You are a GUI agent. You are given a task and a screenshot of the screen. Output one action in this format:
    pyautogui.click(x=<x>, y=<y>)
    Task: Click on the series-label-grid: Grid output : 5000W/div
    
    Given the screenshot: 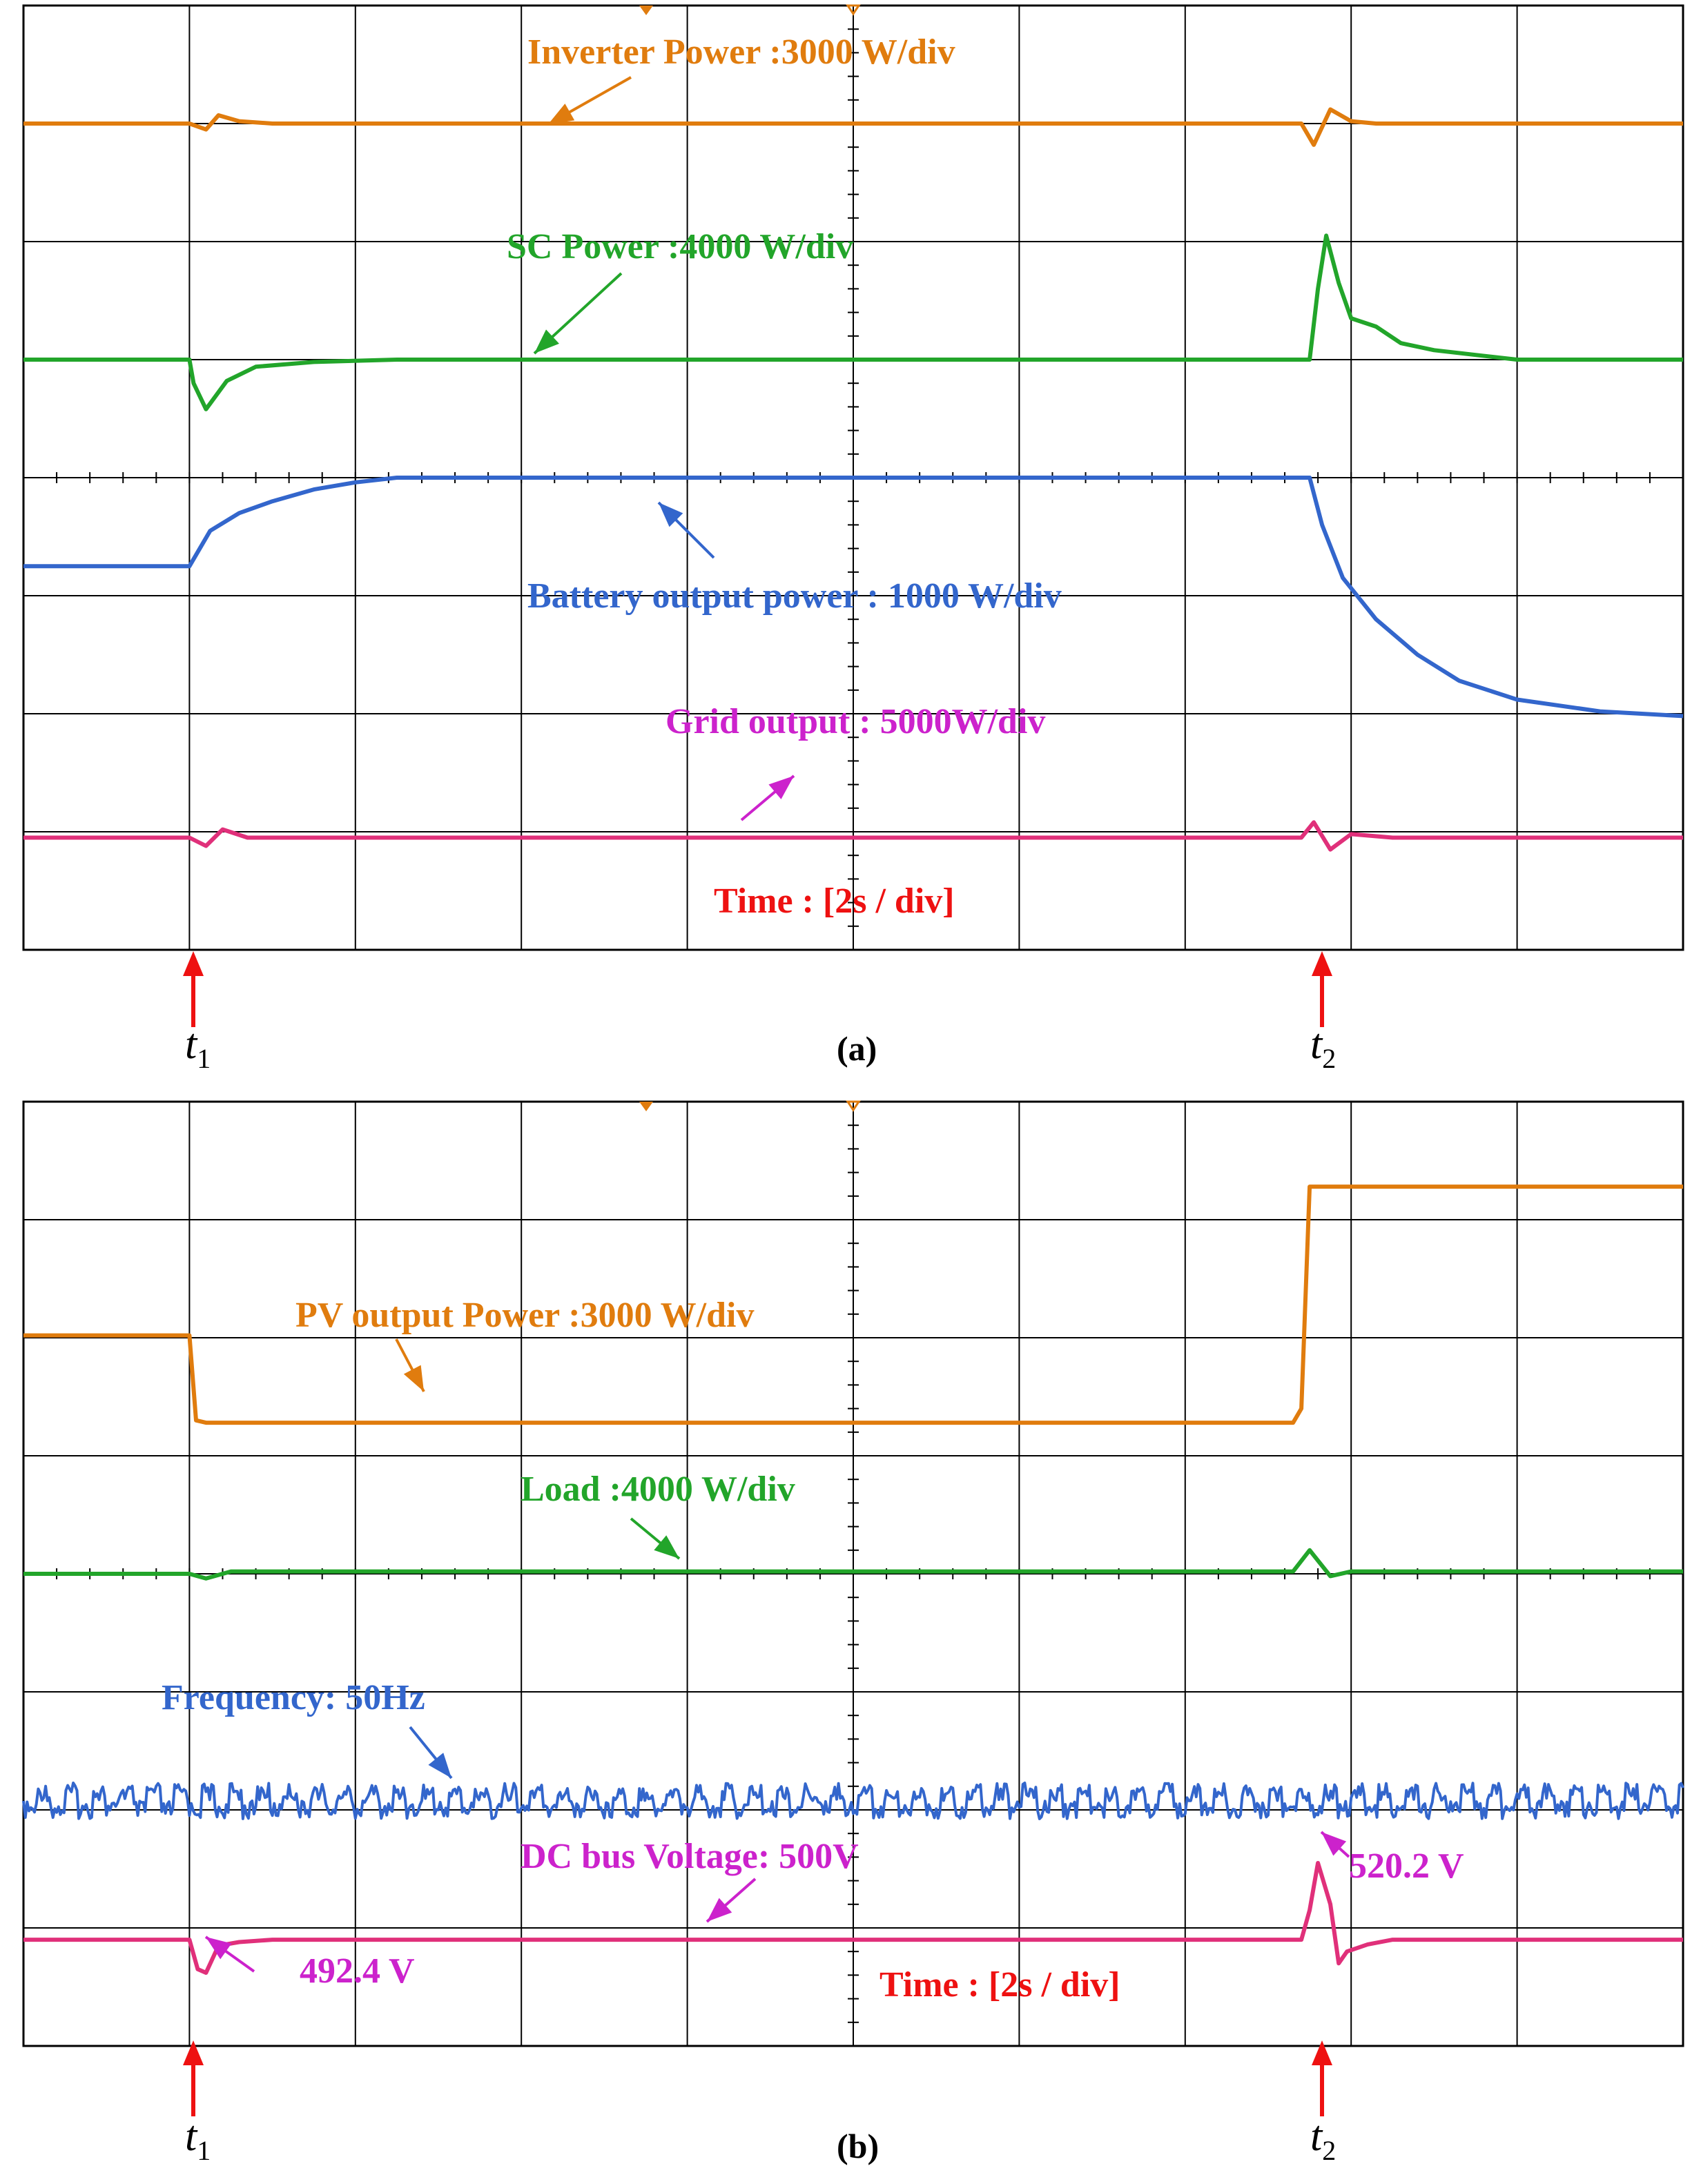 What is the action you would take?
    pyautogui.click(x=855, y=721)
    